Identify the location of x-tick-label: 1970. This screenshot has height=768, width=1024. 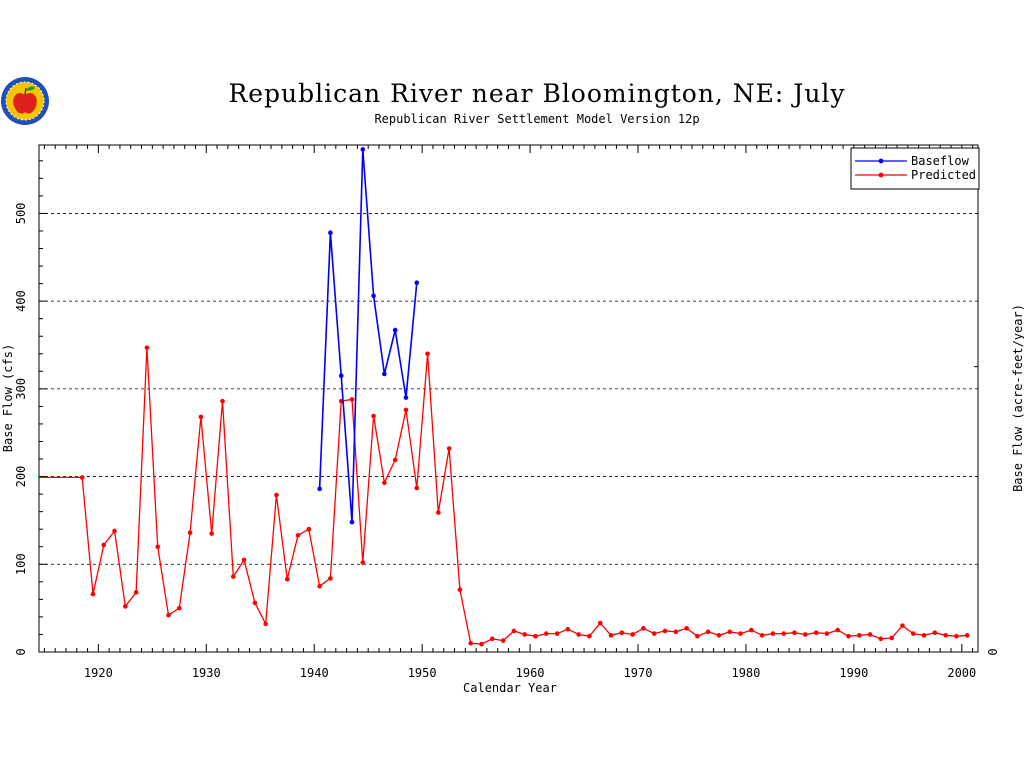
(638, 673).